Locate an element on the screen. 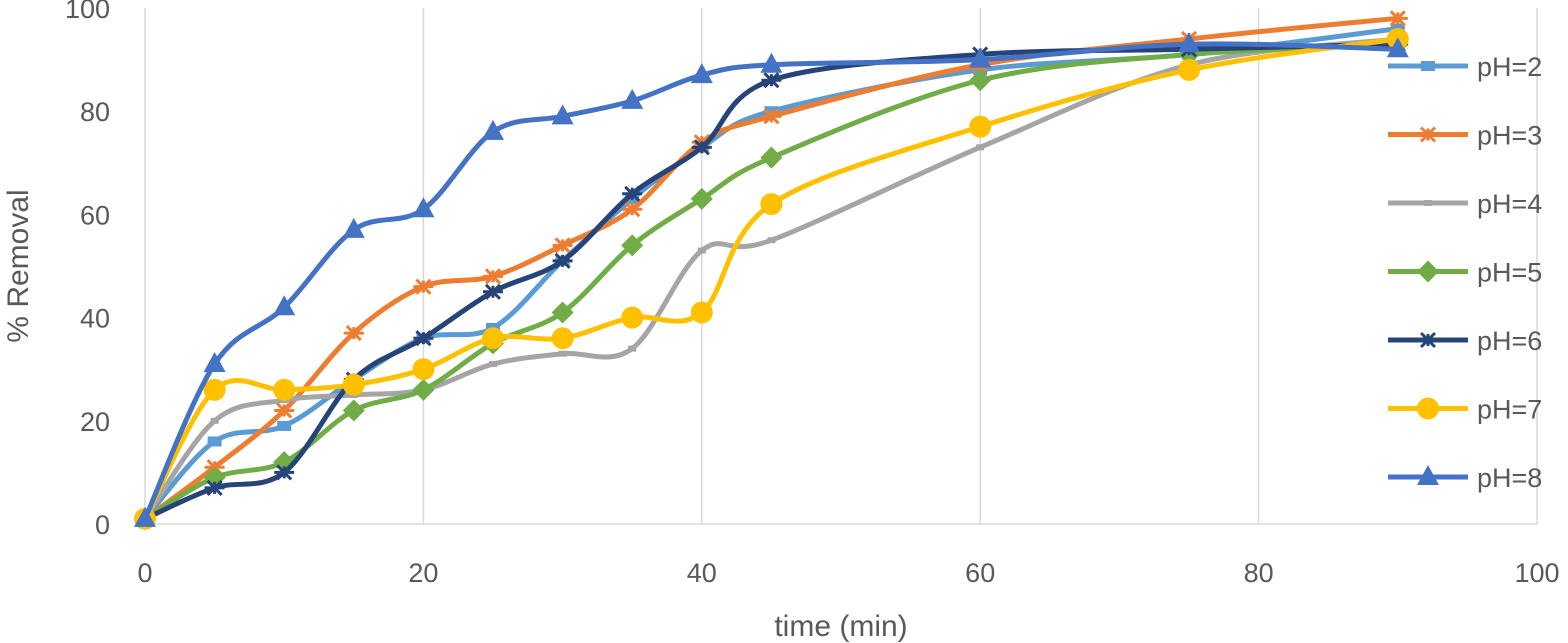 The height and width of the screenshot is (643, 1568). legend-item: pH=8 is located at coordinates (1465, 478).